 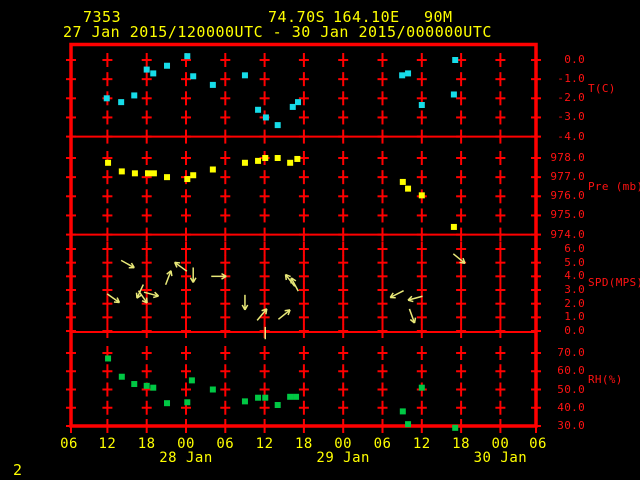 What do you see at coordinates (500, 458) in the screenshot?
I see `date-label: 30 Jan` at bounding box center [500, 458].